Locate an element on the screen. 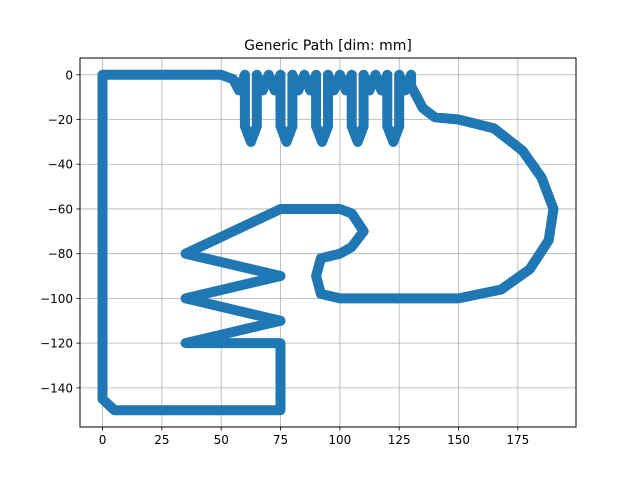 The image size is (640, 480). y-tick-label: −40 is located at coordinates (60, 165).